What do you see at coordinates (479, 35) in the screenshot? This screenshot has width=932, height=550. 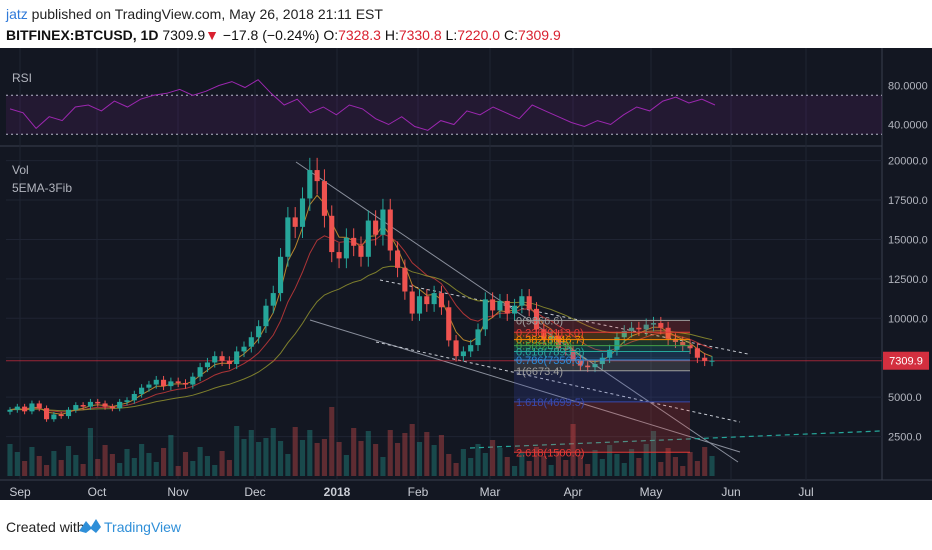 I see `low-value: 7220.0` at bounding box center [479, 35].